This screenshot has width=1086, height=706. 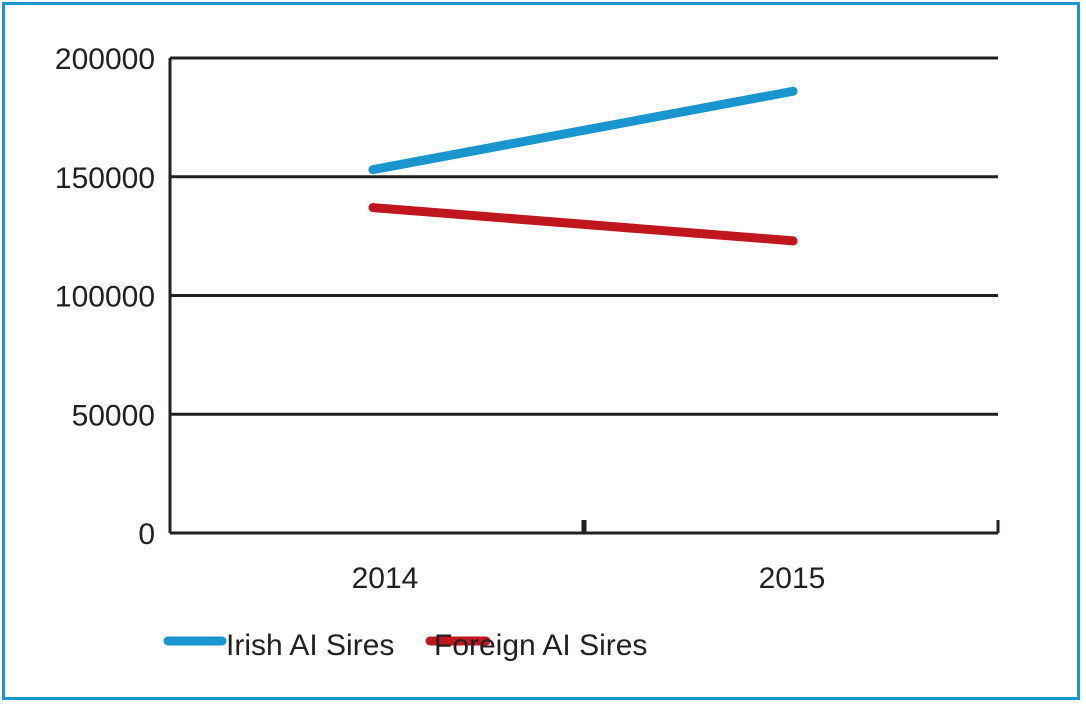 I want to click on x-tick-label-2015: 2015, so click(x=792, y=578).